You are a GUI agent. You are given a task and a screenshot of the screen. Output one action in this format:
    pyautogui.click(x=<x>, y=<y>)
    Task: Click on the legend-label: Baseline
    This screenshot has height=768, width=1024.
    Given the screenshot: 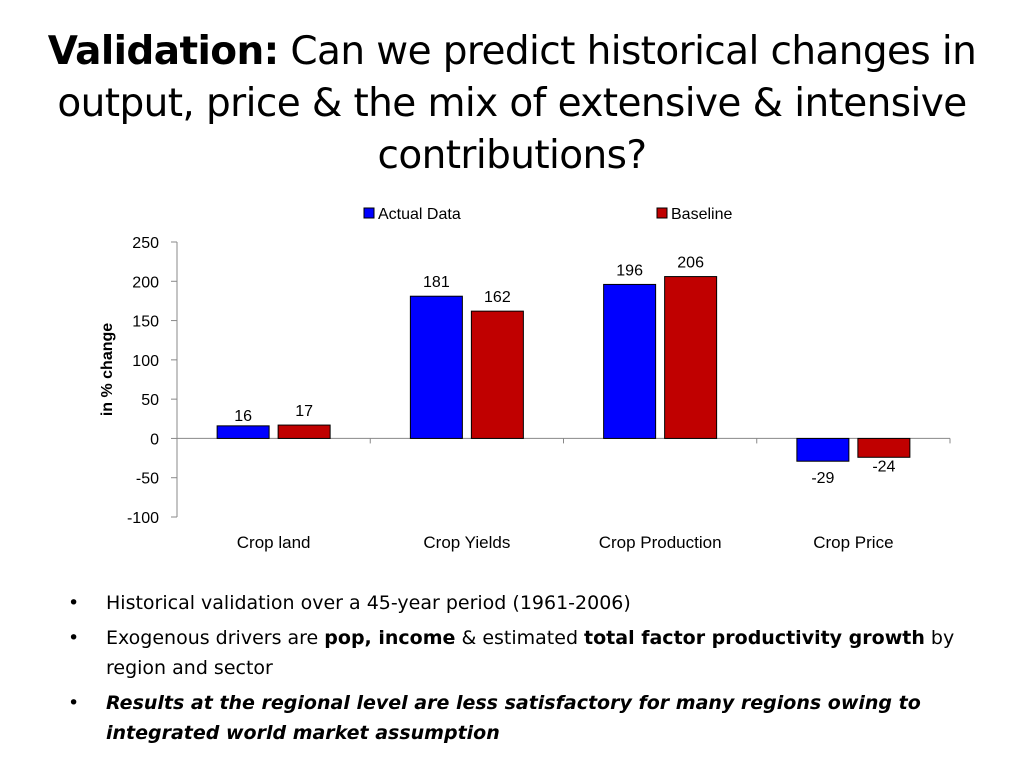 What is the action you would take?
    pyautogui.click(x=701, y=214)
    